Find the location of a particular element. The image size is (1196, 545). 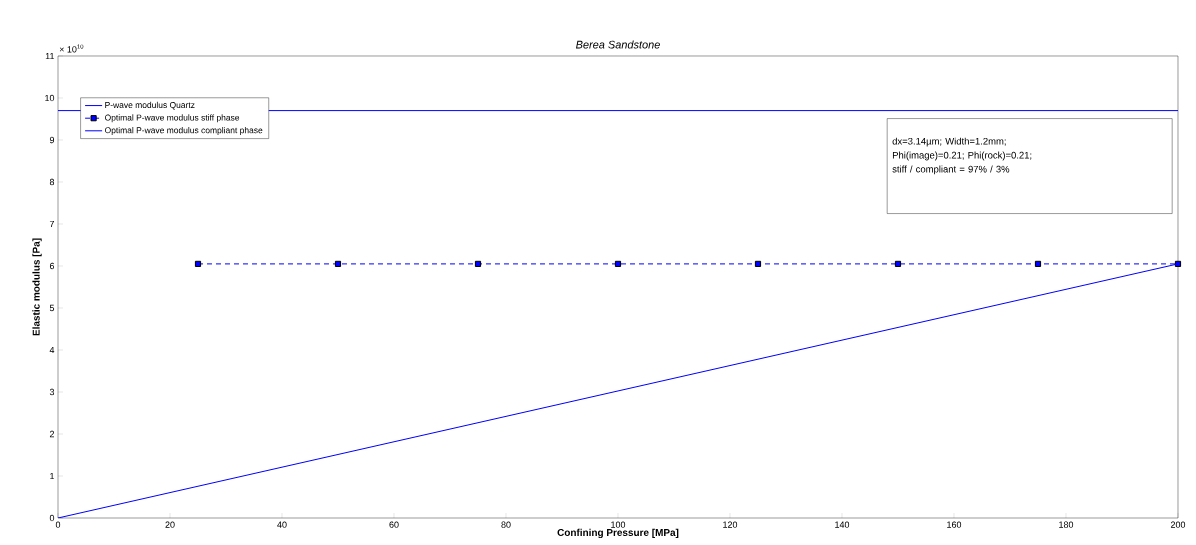

legend-label: P-wave modulus Quartz is located at coordinates (150, 105).